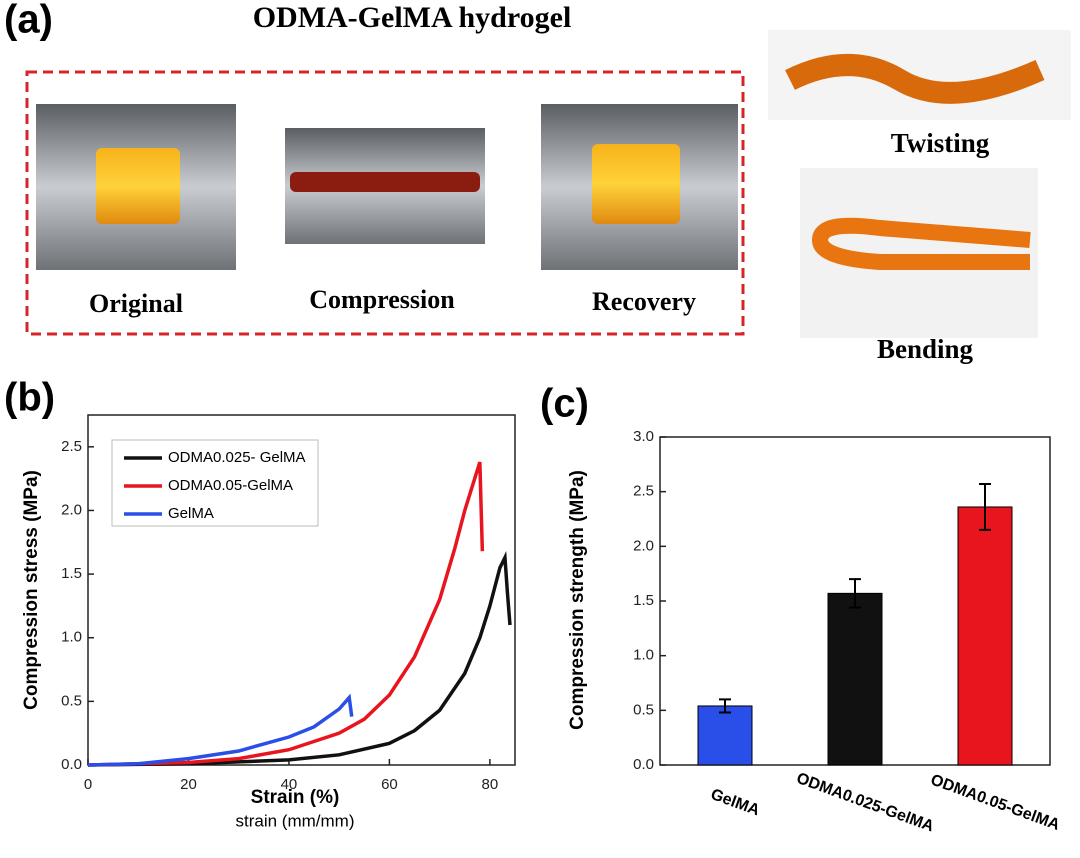 The width and height of the screenshot is (1080, 858). What do you see at coordinates (289, 784) in the screenshot?
I see `x-tick-label: 40` at bounding box center [289, 784].